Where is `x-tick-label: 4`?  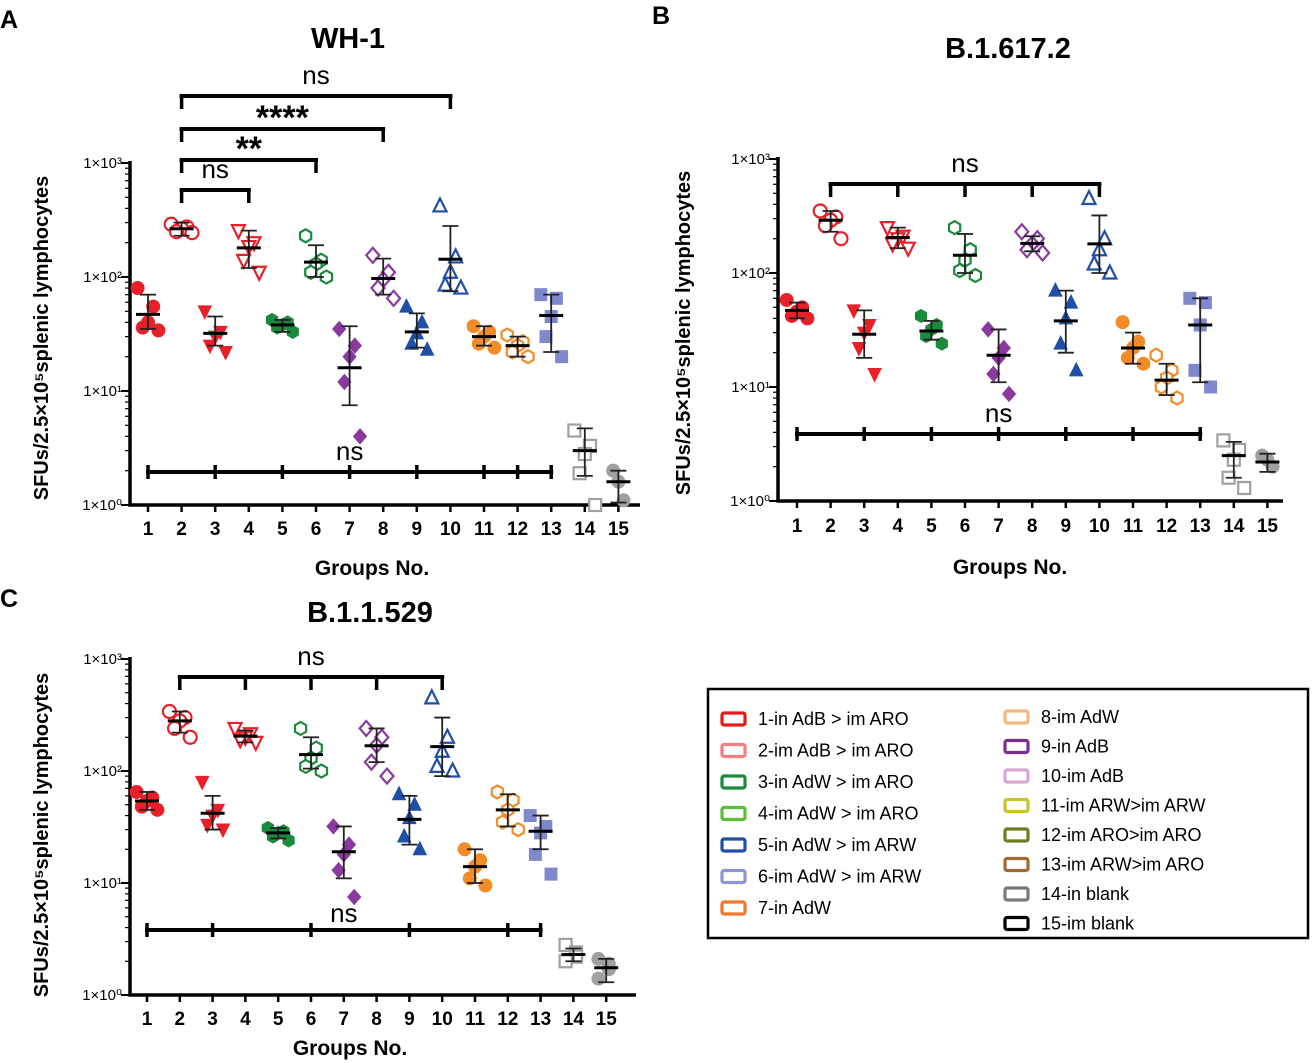 x-tick-label: 4 is located at coordinates (245, 1019).